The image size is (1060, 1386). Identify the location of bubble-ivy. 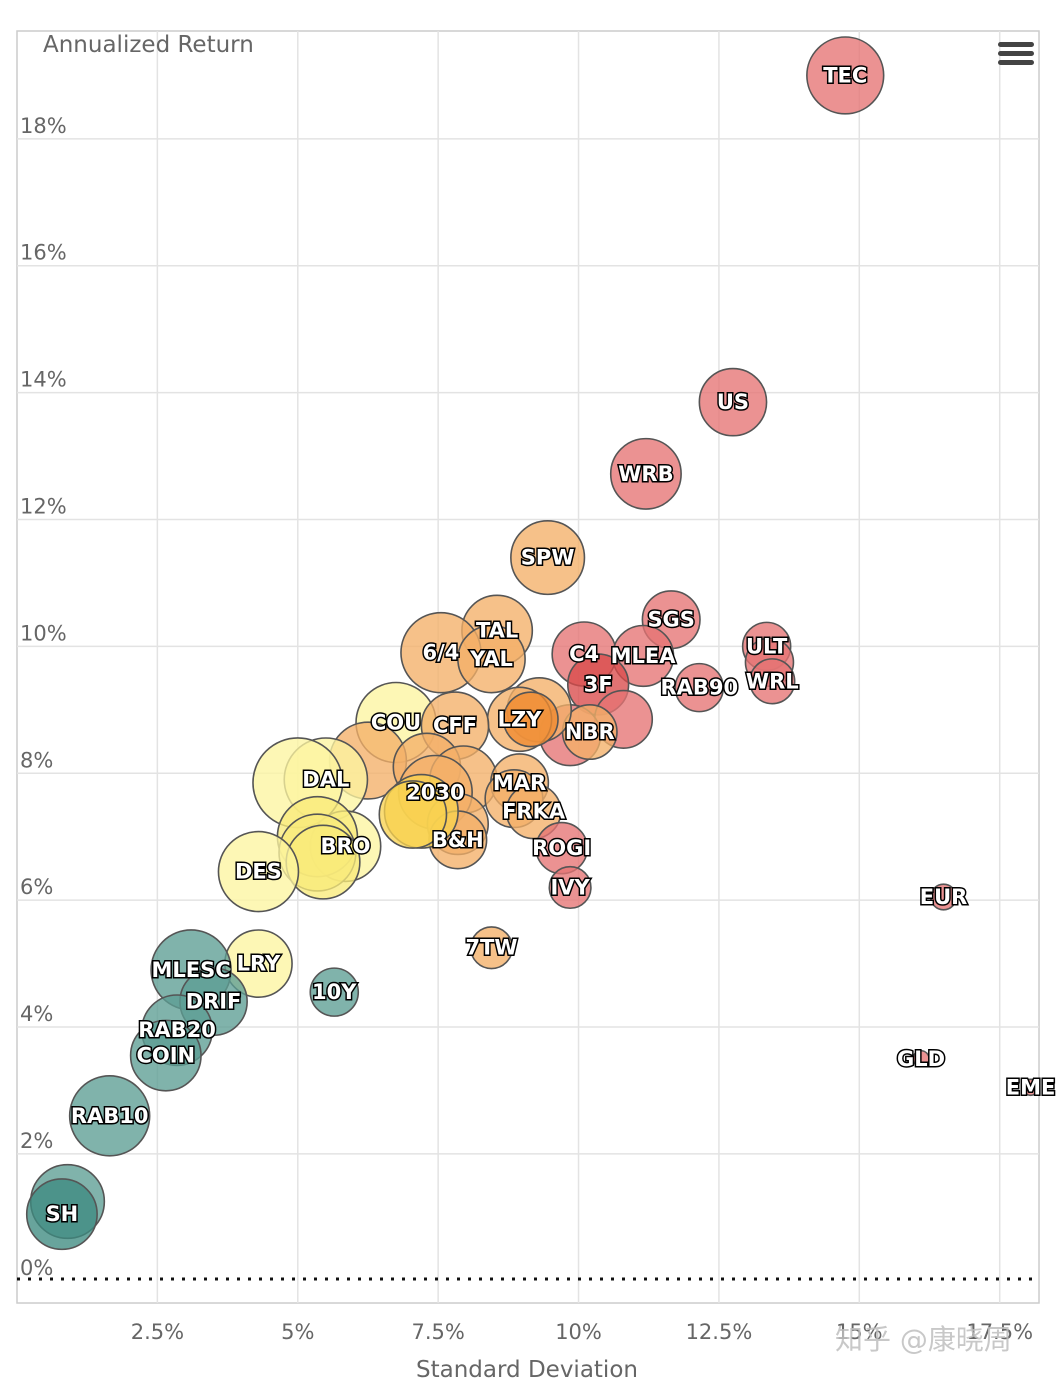
(570, 887).